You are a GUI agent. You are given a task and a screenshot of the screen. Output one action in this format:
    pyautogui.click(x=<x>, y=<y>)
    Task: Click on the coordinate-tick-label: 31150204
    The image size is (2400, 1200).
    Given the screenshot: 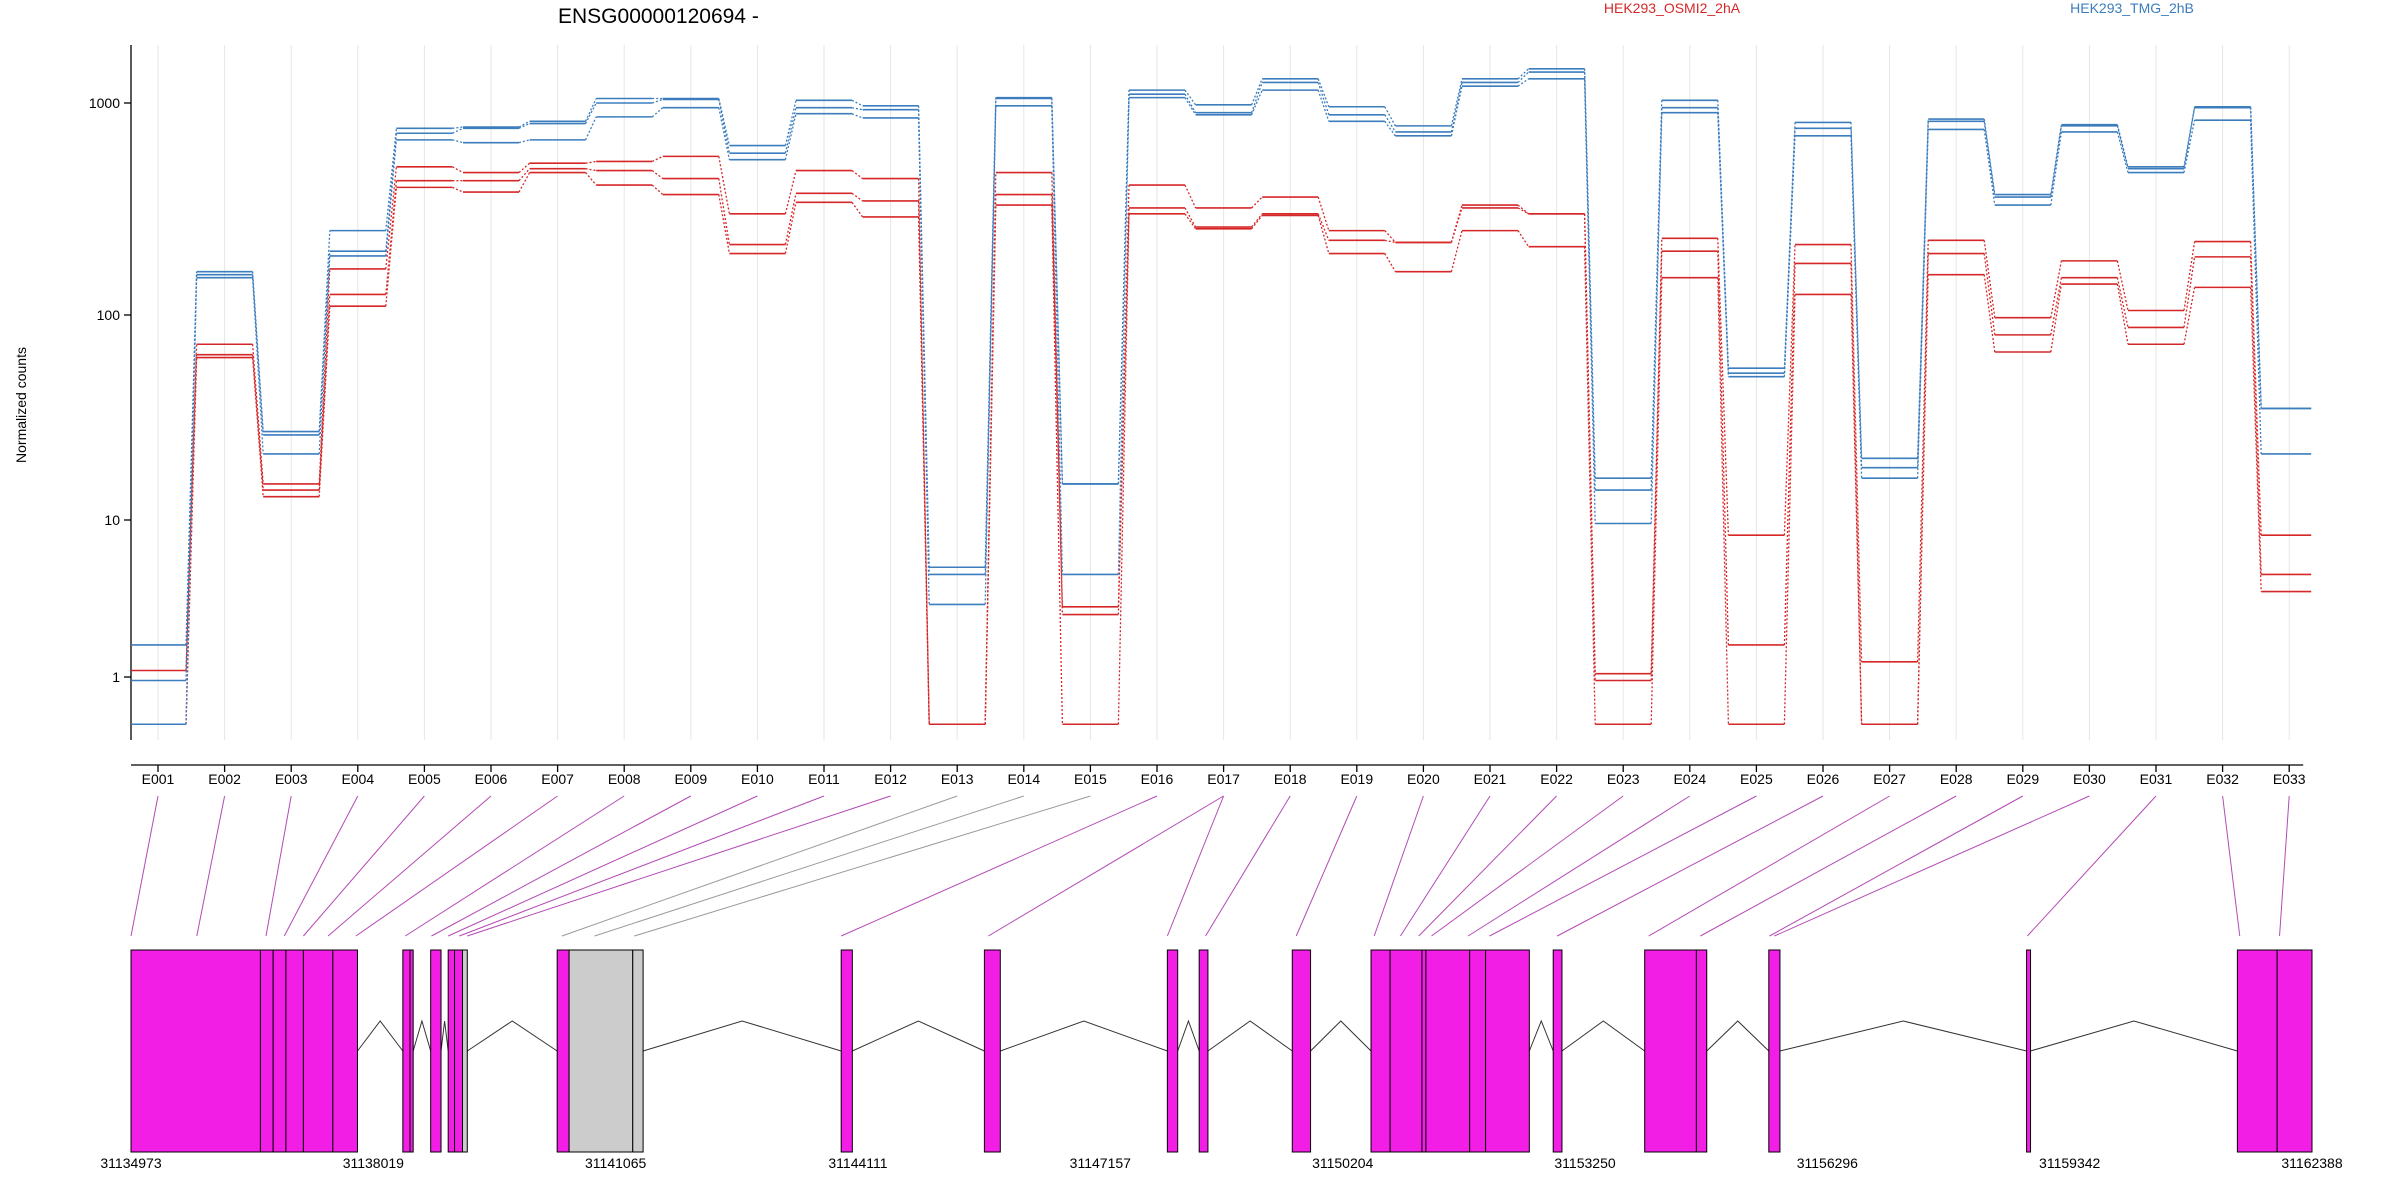 What is the action you would take?
    pyautogui.click(x=1342, y=1163)
    